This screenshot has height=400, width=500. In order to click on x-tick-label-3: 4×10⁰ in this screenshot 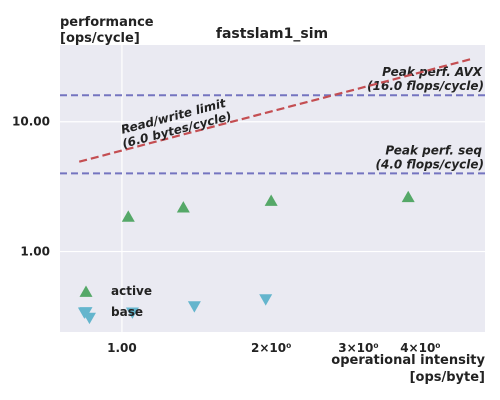, I will do `click(420, 348)`.